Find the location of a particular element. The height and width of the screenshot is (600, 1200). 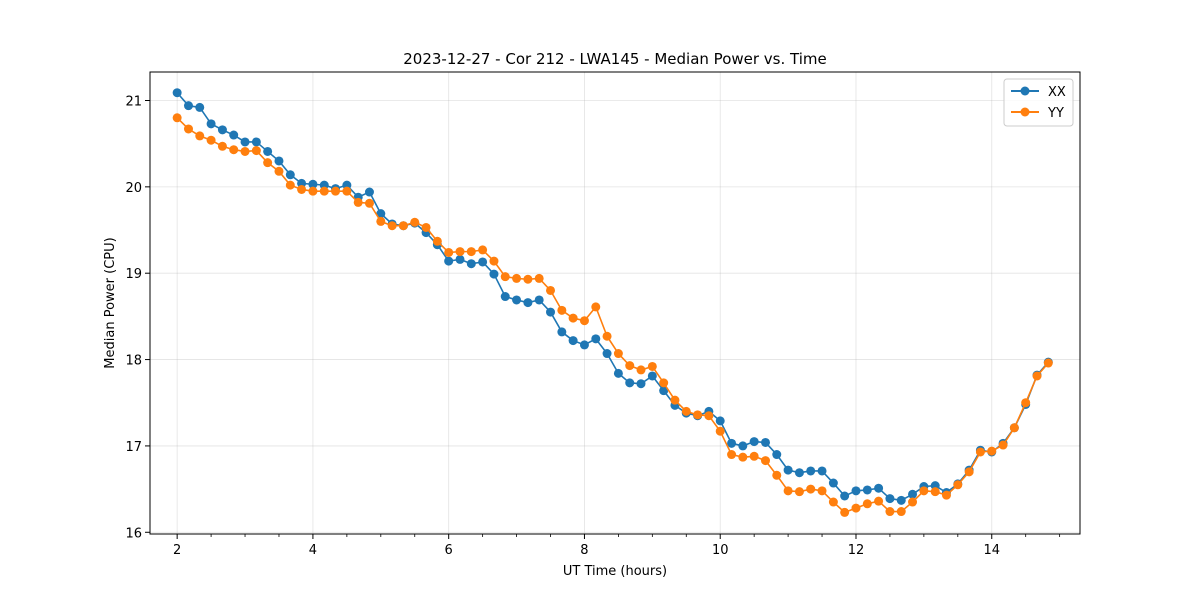

legend-marker-yy is located at coordinates (1025, 112).